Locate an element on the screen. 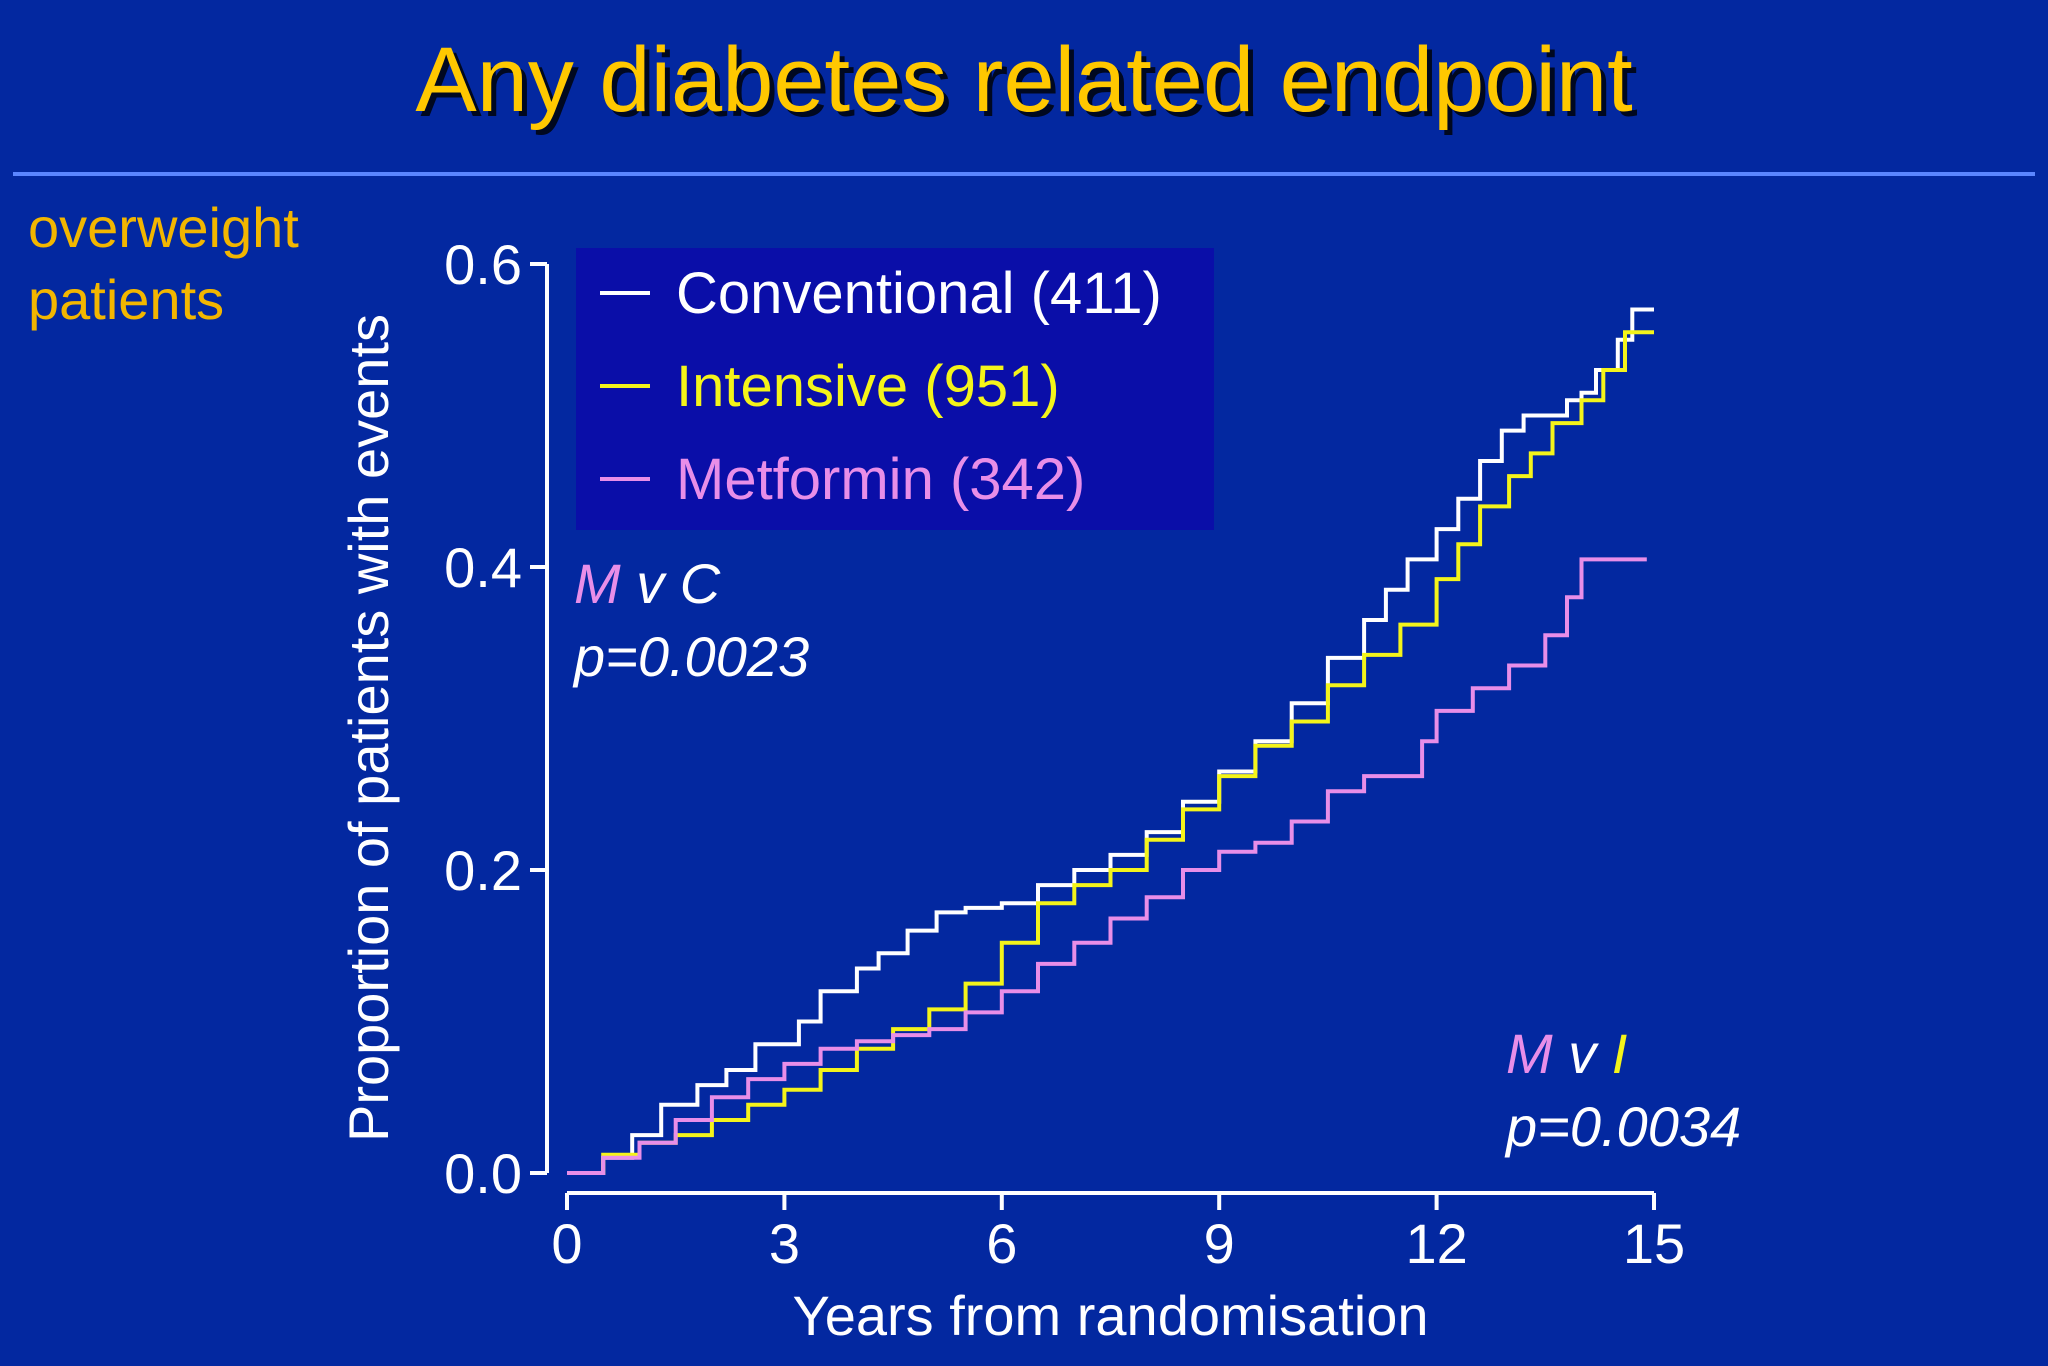 This screenshot has width=2048, height=1366. y-tick-label: 0.2 is located at coordinates (483, 870).